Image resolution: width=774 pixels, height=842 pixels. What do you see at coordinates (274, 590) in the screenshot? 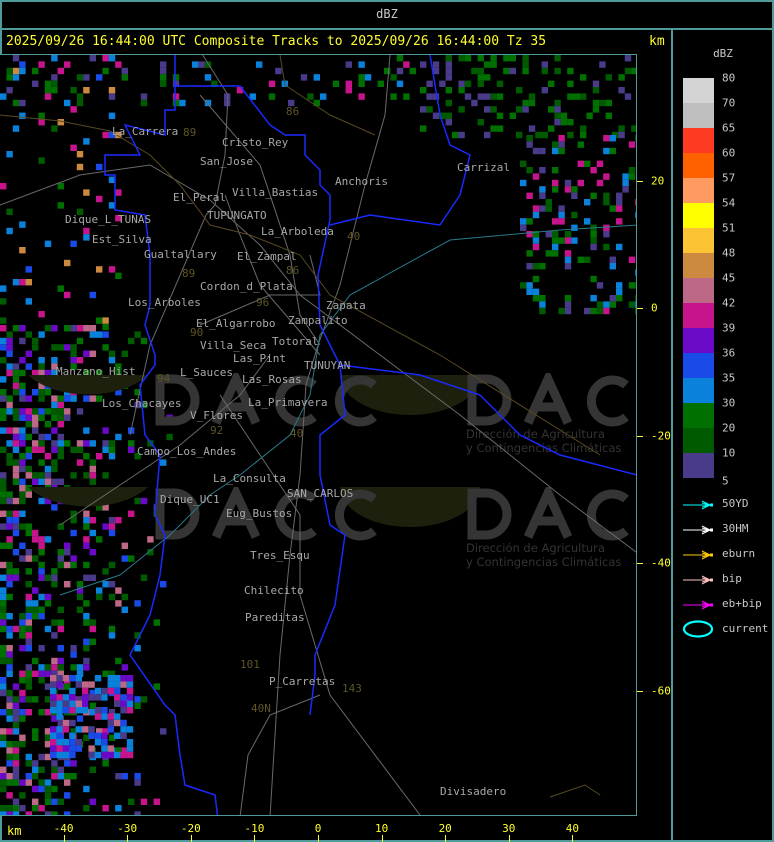
I see `town-label: Chilecito` at bounding box center [274, 590].